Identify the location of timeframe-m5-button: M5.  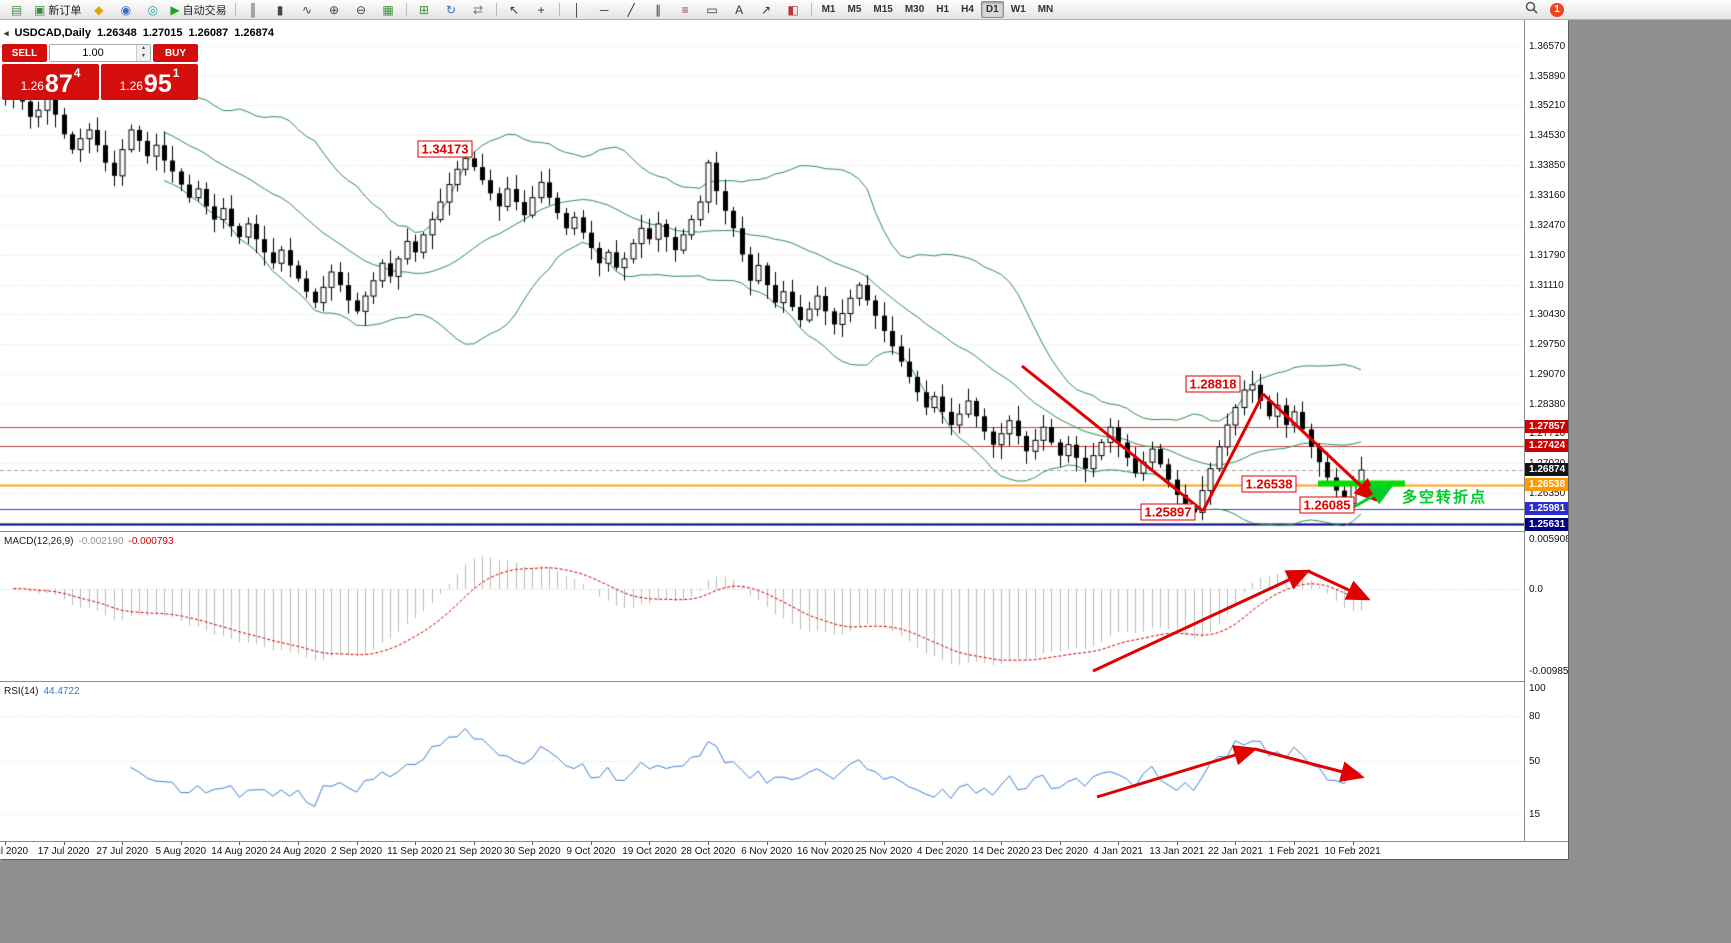
(854, 9).